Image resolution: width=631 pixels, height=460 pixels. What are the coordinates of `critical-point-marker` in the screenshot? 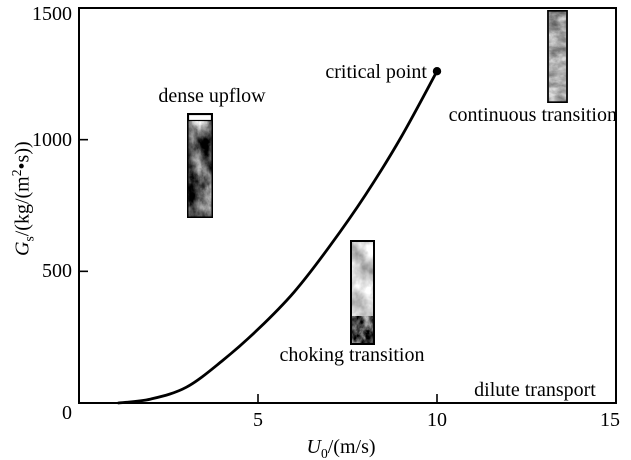 It's located at (437, 71).